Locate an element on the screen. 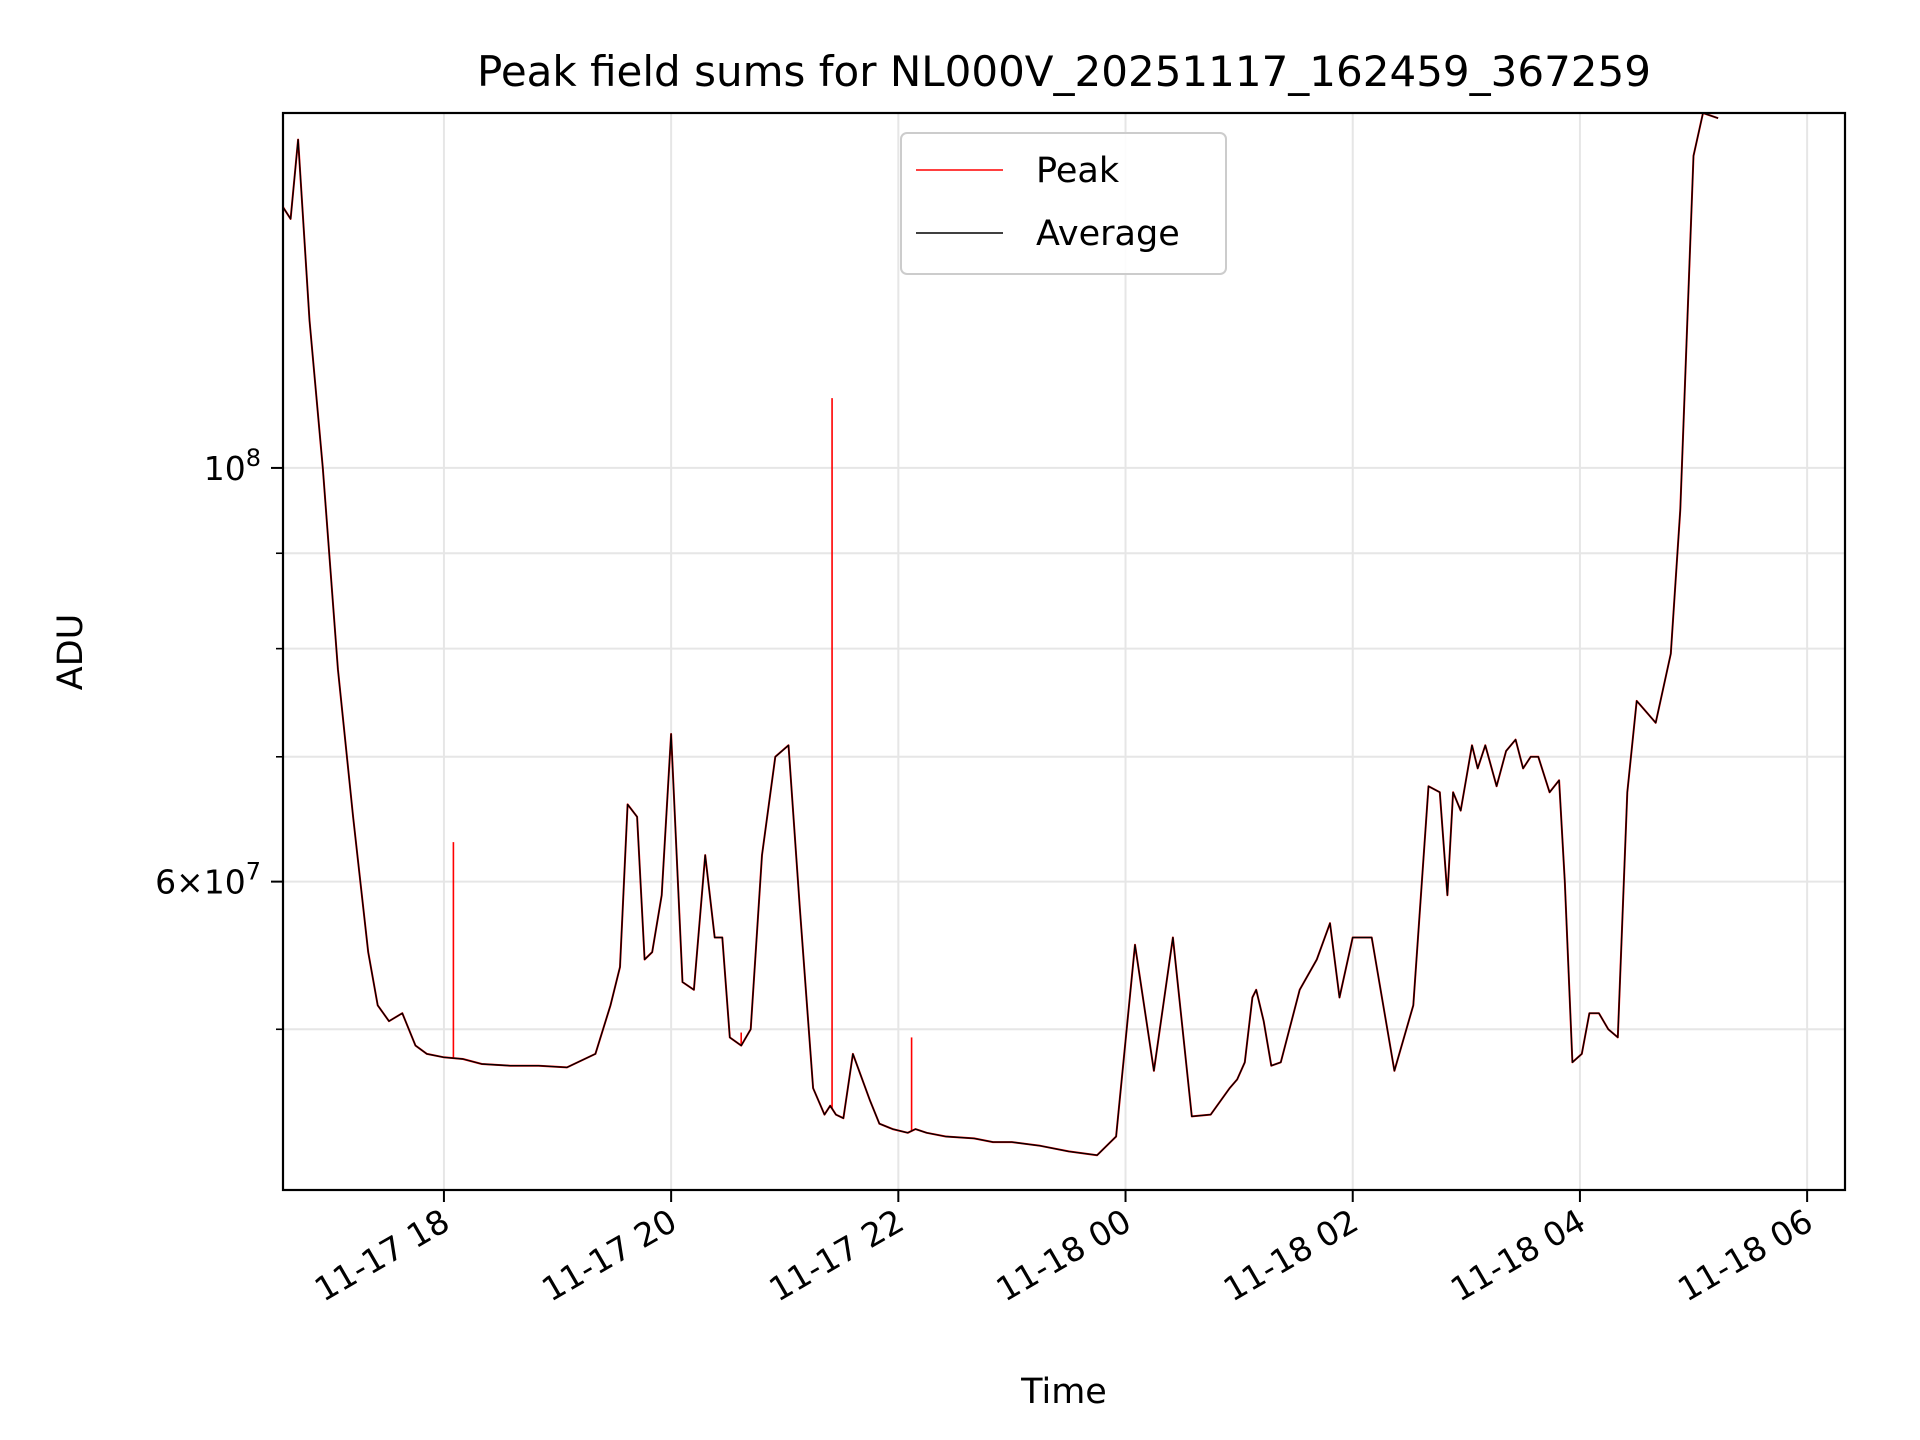  y-tick-label: 6×10⁷ is located at coordinates (208, 880).